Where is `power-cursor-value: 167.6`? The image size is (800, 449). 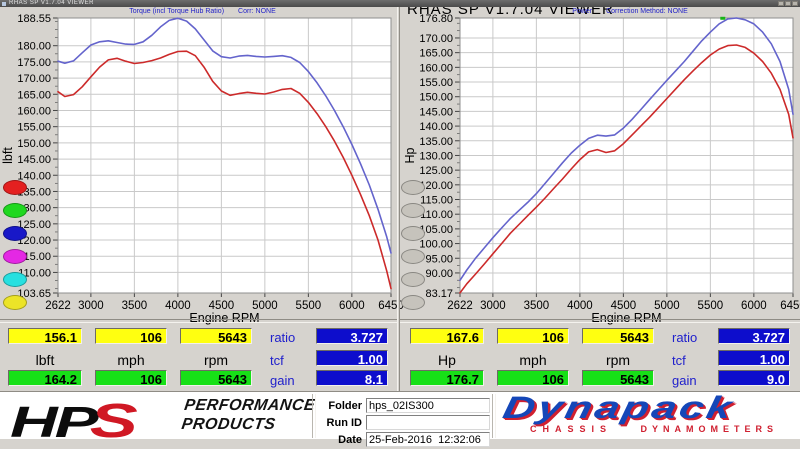 power-cursor-value: 167.6 is located at coordinates (447, 336).